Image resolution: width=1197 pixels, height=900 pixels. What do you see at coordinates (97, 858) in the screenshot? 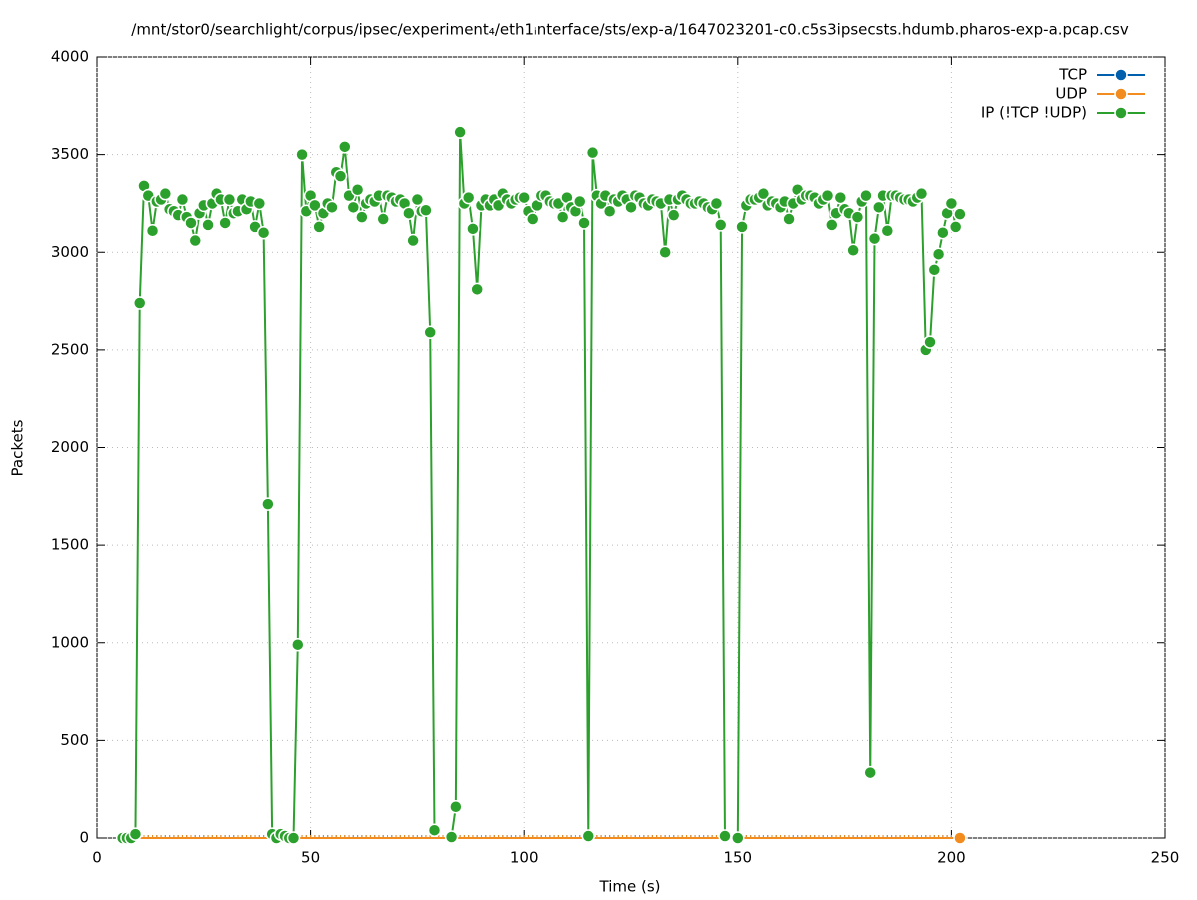
I see `x-tick-label: 0` at bounding box center [97, 858].